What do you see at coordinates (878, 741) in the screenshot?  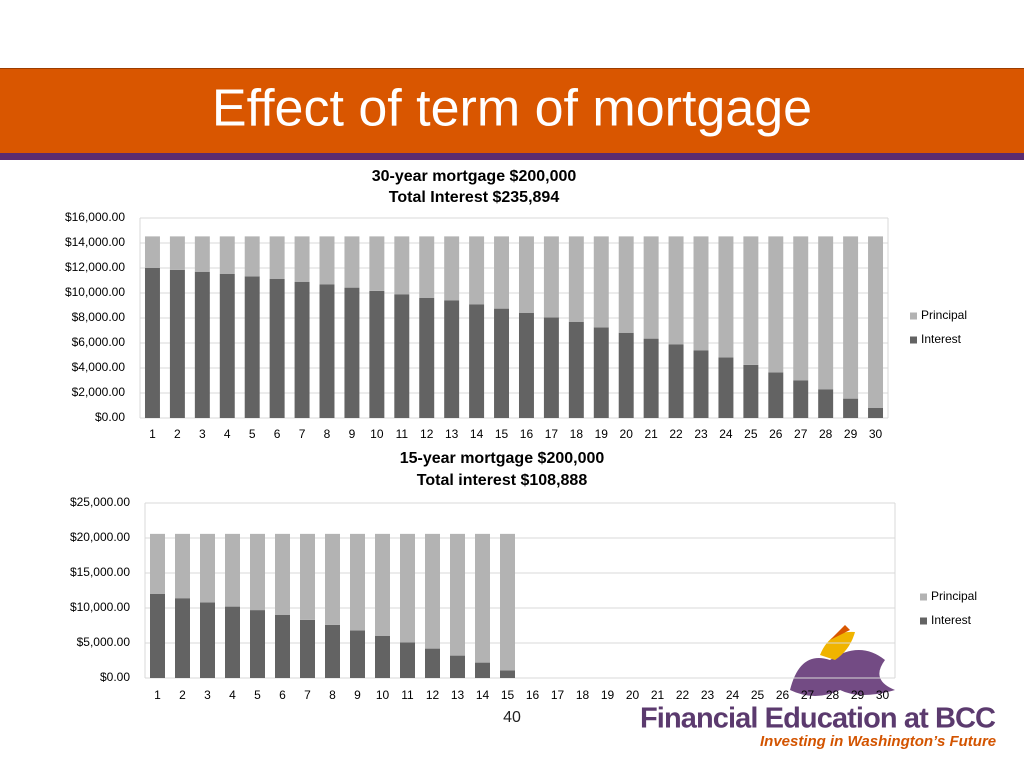 I see `logo-subtitle: Investing in Washington’s Future` at bounding box center [878, 741].